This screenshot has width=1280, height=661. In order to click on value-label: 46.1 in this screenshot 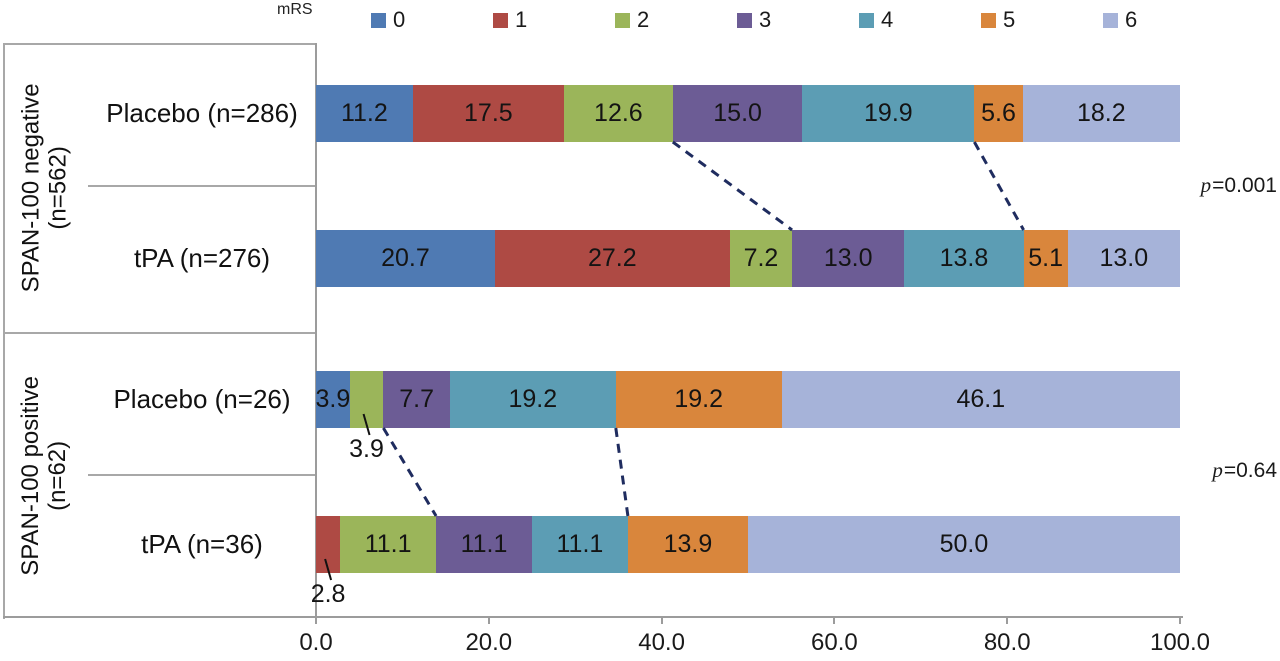, I will do `click(981, 399)`.